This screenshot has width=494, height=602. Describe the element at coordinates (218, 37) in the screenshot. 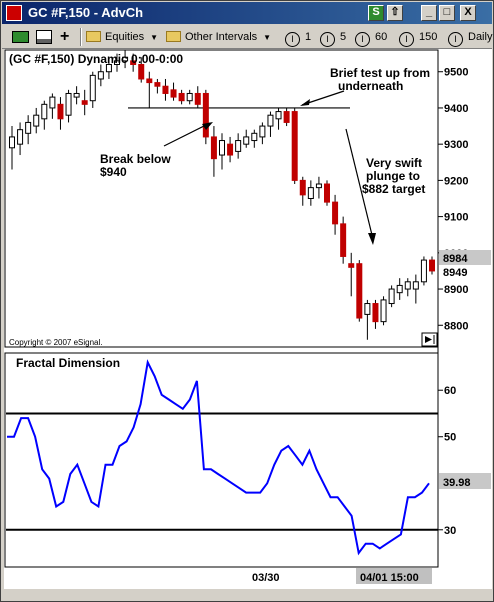

I see `other-intervals-dropdown: Other Intervals ▼` at that location.